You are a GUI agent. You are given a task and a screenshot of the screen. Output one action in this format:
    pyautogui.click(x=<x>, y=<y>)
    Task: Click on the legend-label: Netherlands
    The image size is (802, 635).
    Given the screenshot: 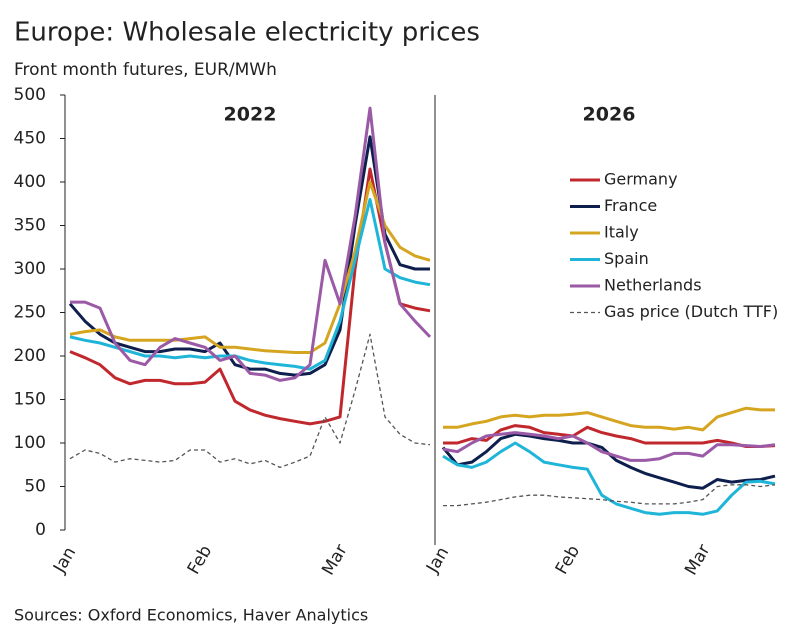 What is the action you would take?
    pyautogui.click(x=653, y=285)
    